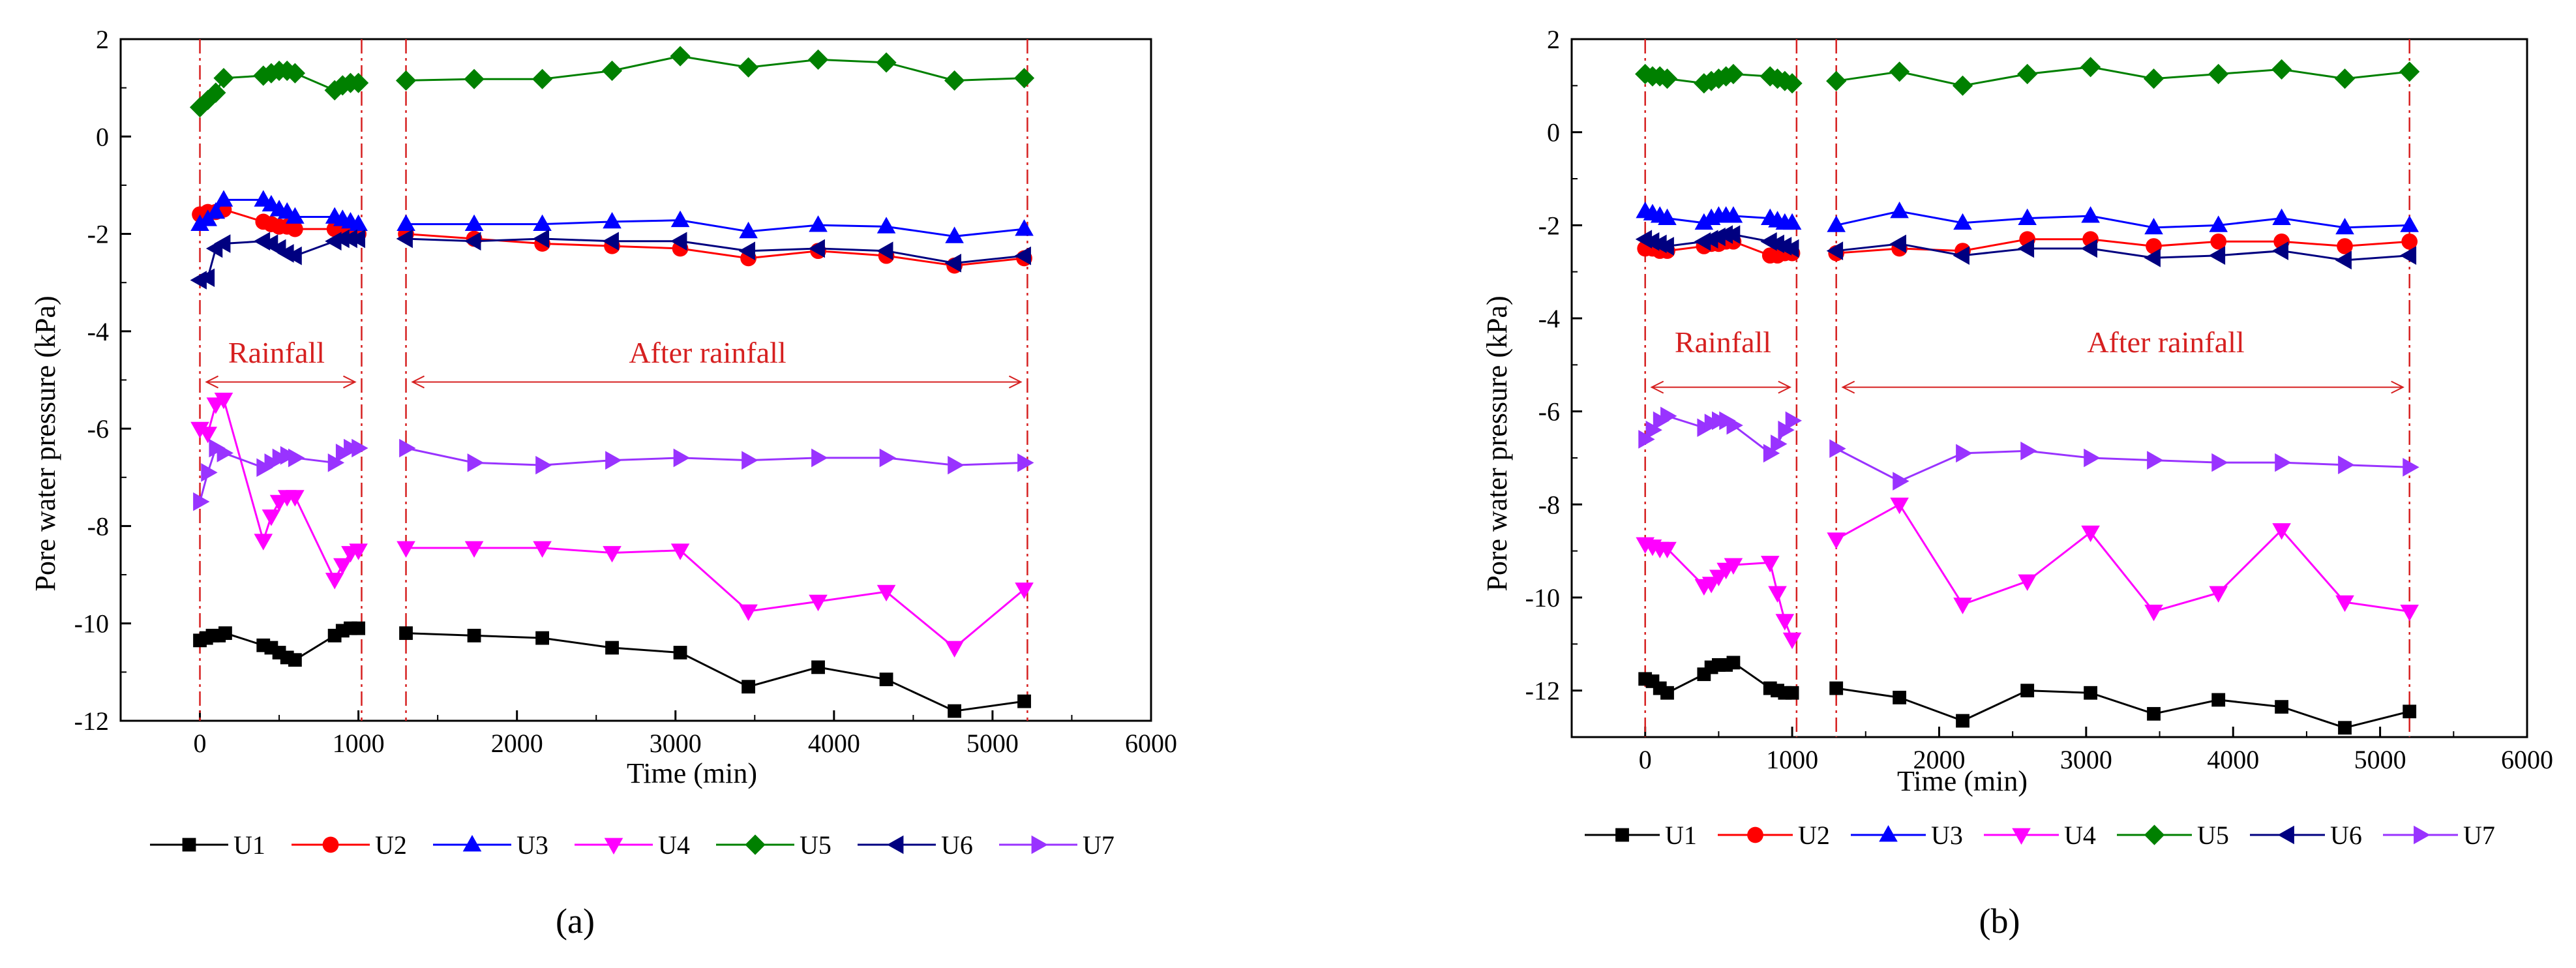 The image size is (2576, 968). What do you see at coordinates (276, 352) in the screenshot?
I see `rainfall-annotation: Rainfall` at bounding box center [276, 352].